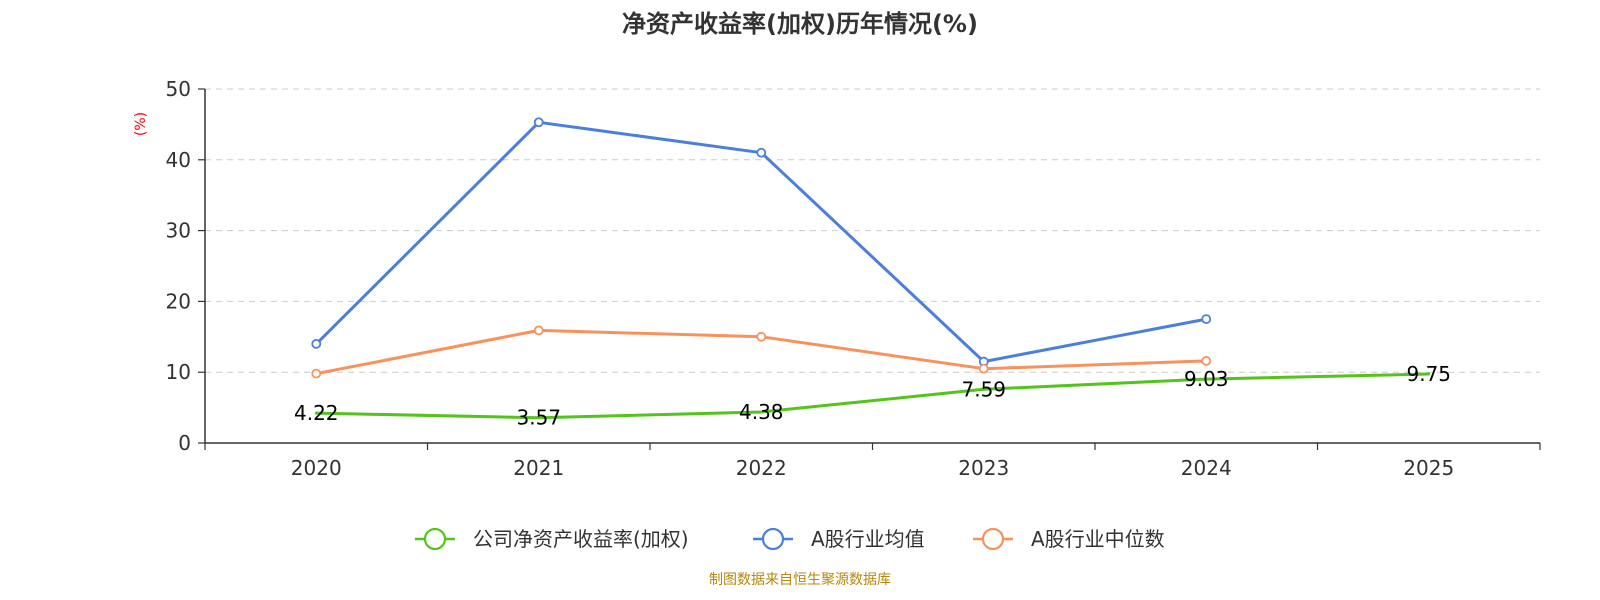 The height and width of the screenshot is (600, 1600). Describe the element at coordinates (316, 468) in the screenshot. I see `x-tick-label-2020: 2020` at that location.